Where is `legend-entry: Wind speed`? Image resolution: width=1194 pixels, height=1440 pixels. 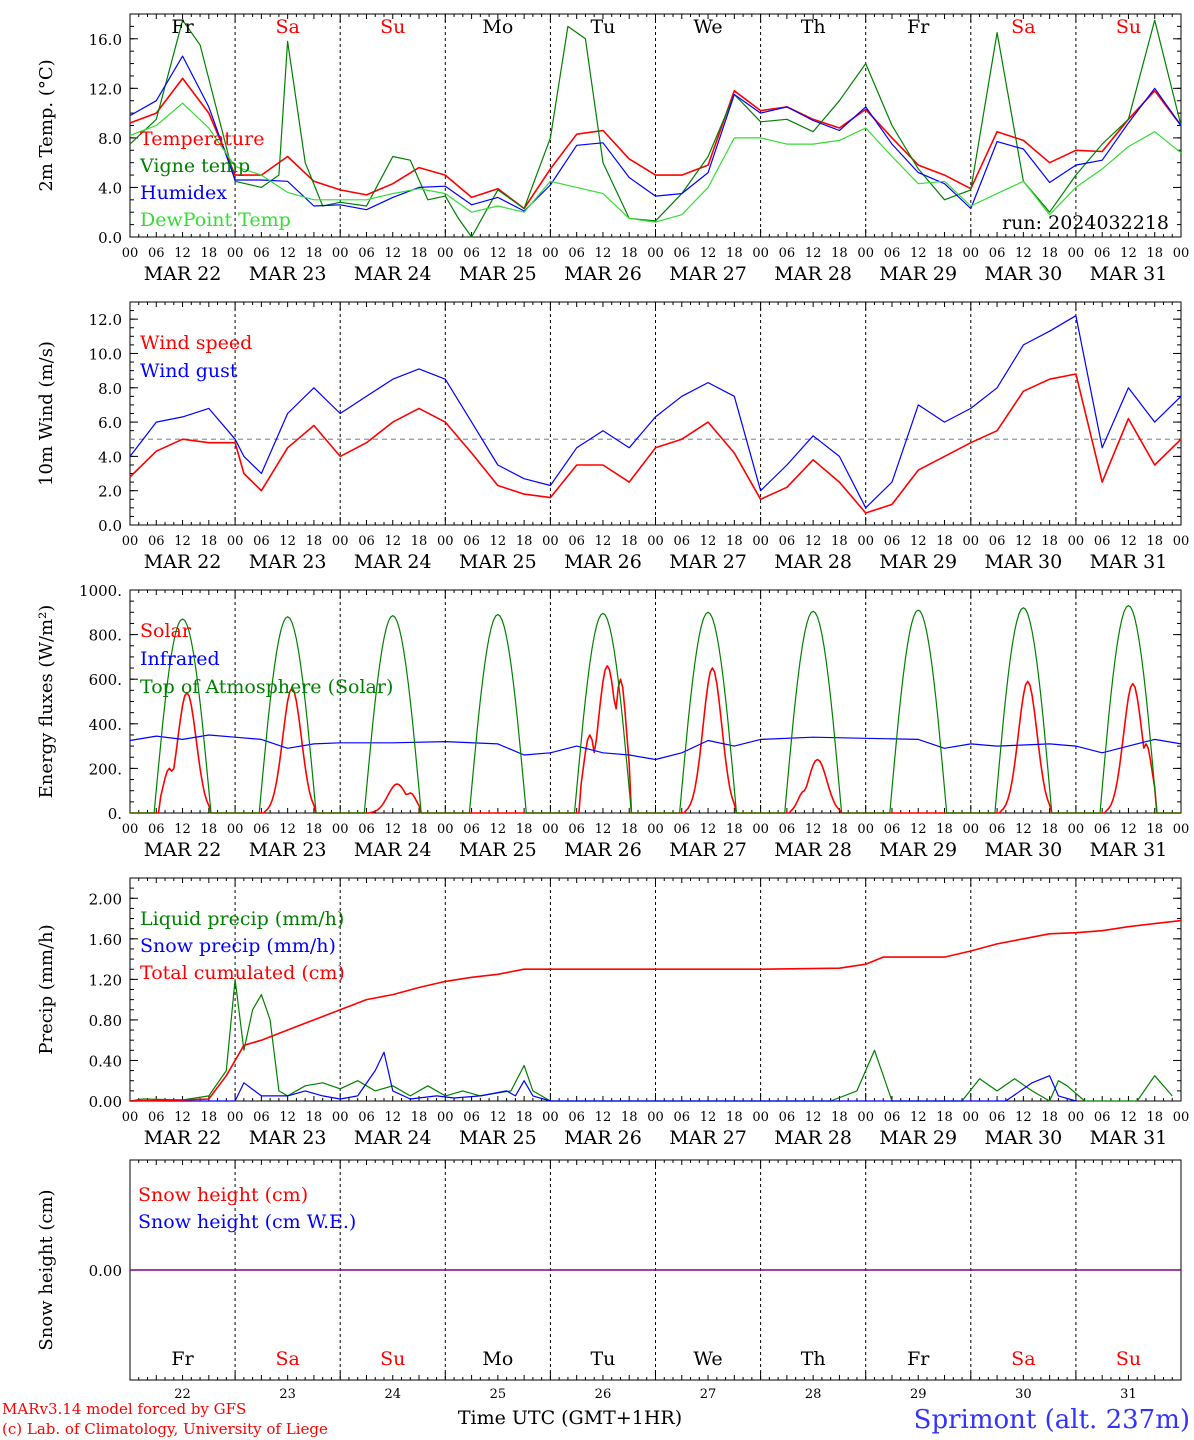
legend-entry: Wind speed is located at coordinates (196, 343).